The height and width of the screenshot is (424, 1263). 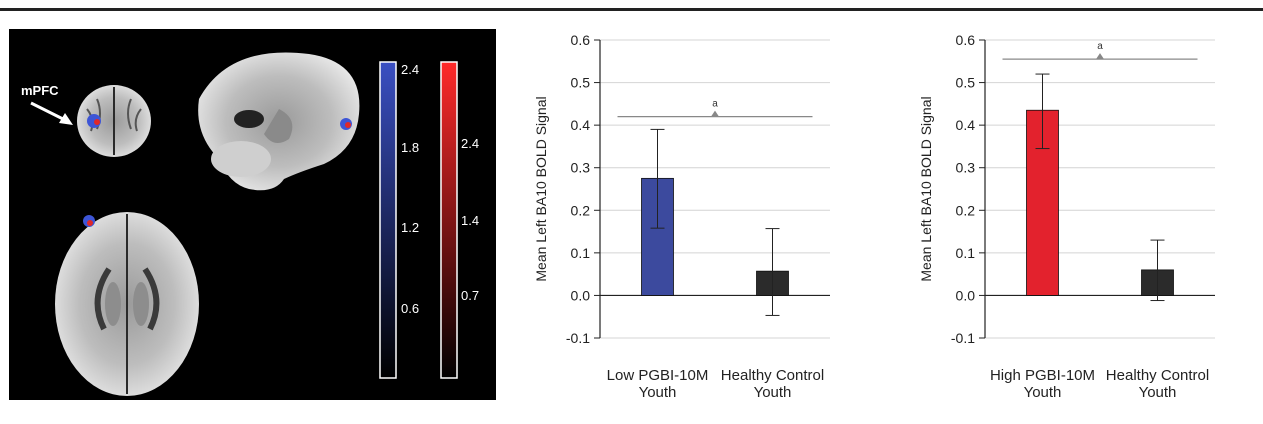 What do you see at coordinates (470, 220) in the screenshot?
I see `red-scale-tick: 1.4` at bounding box center [470, 220].